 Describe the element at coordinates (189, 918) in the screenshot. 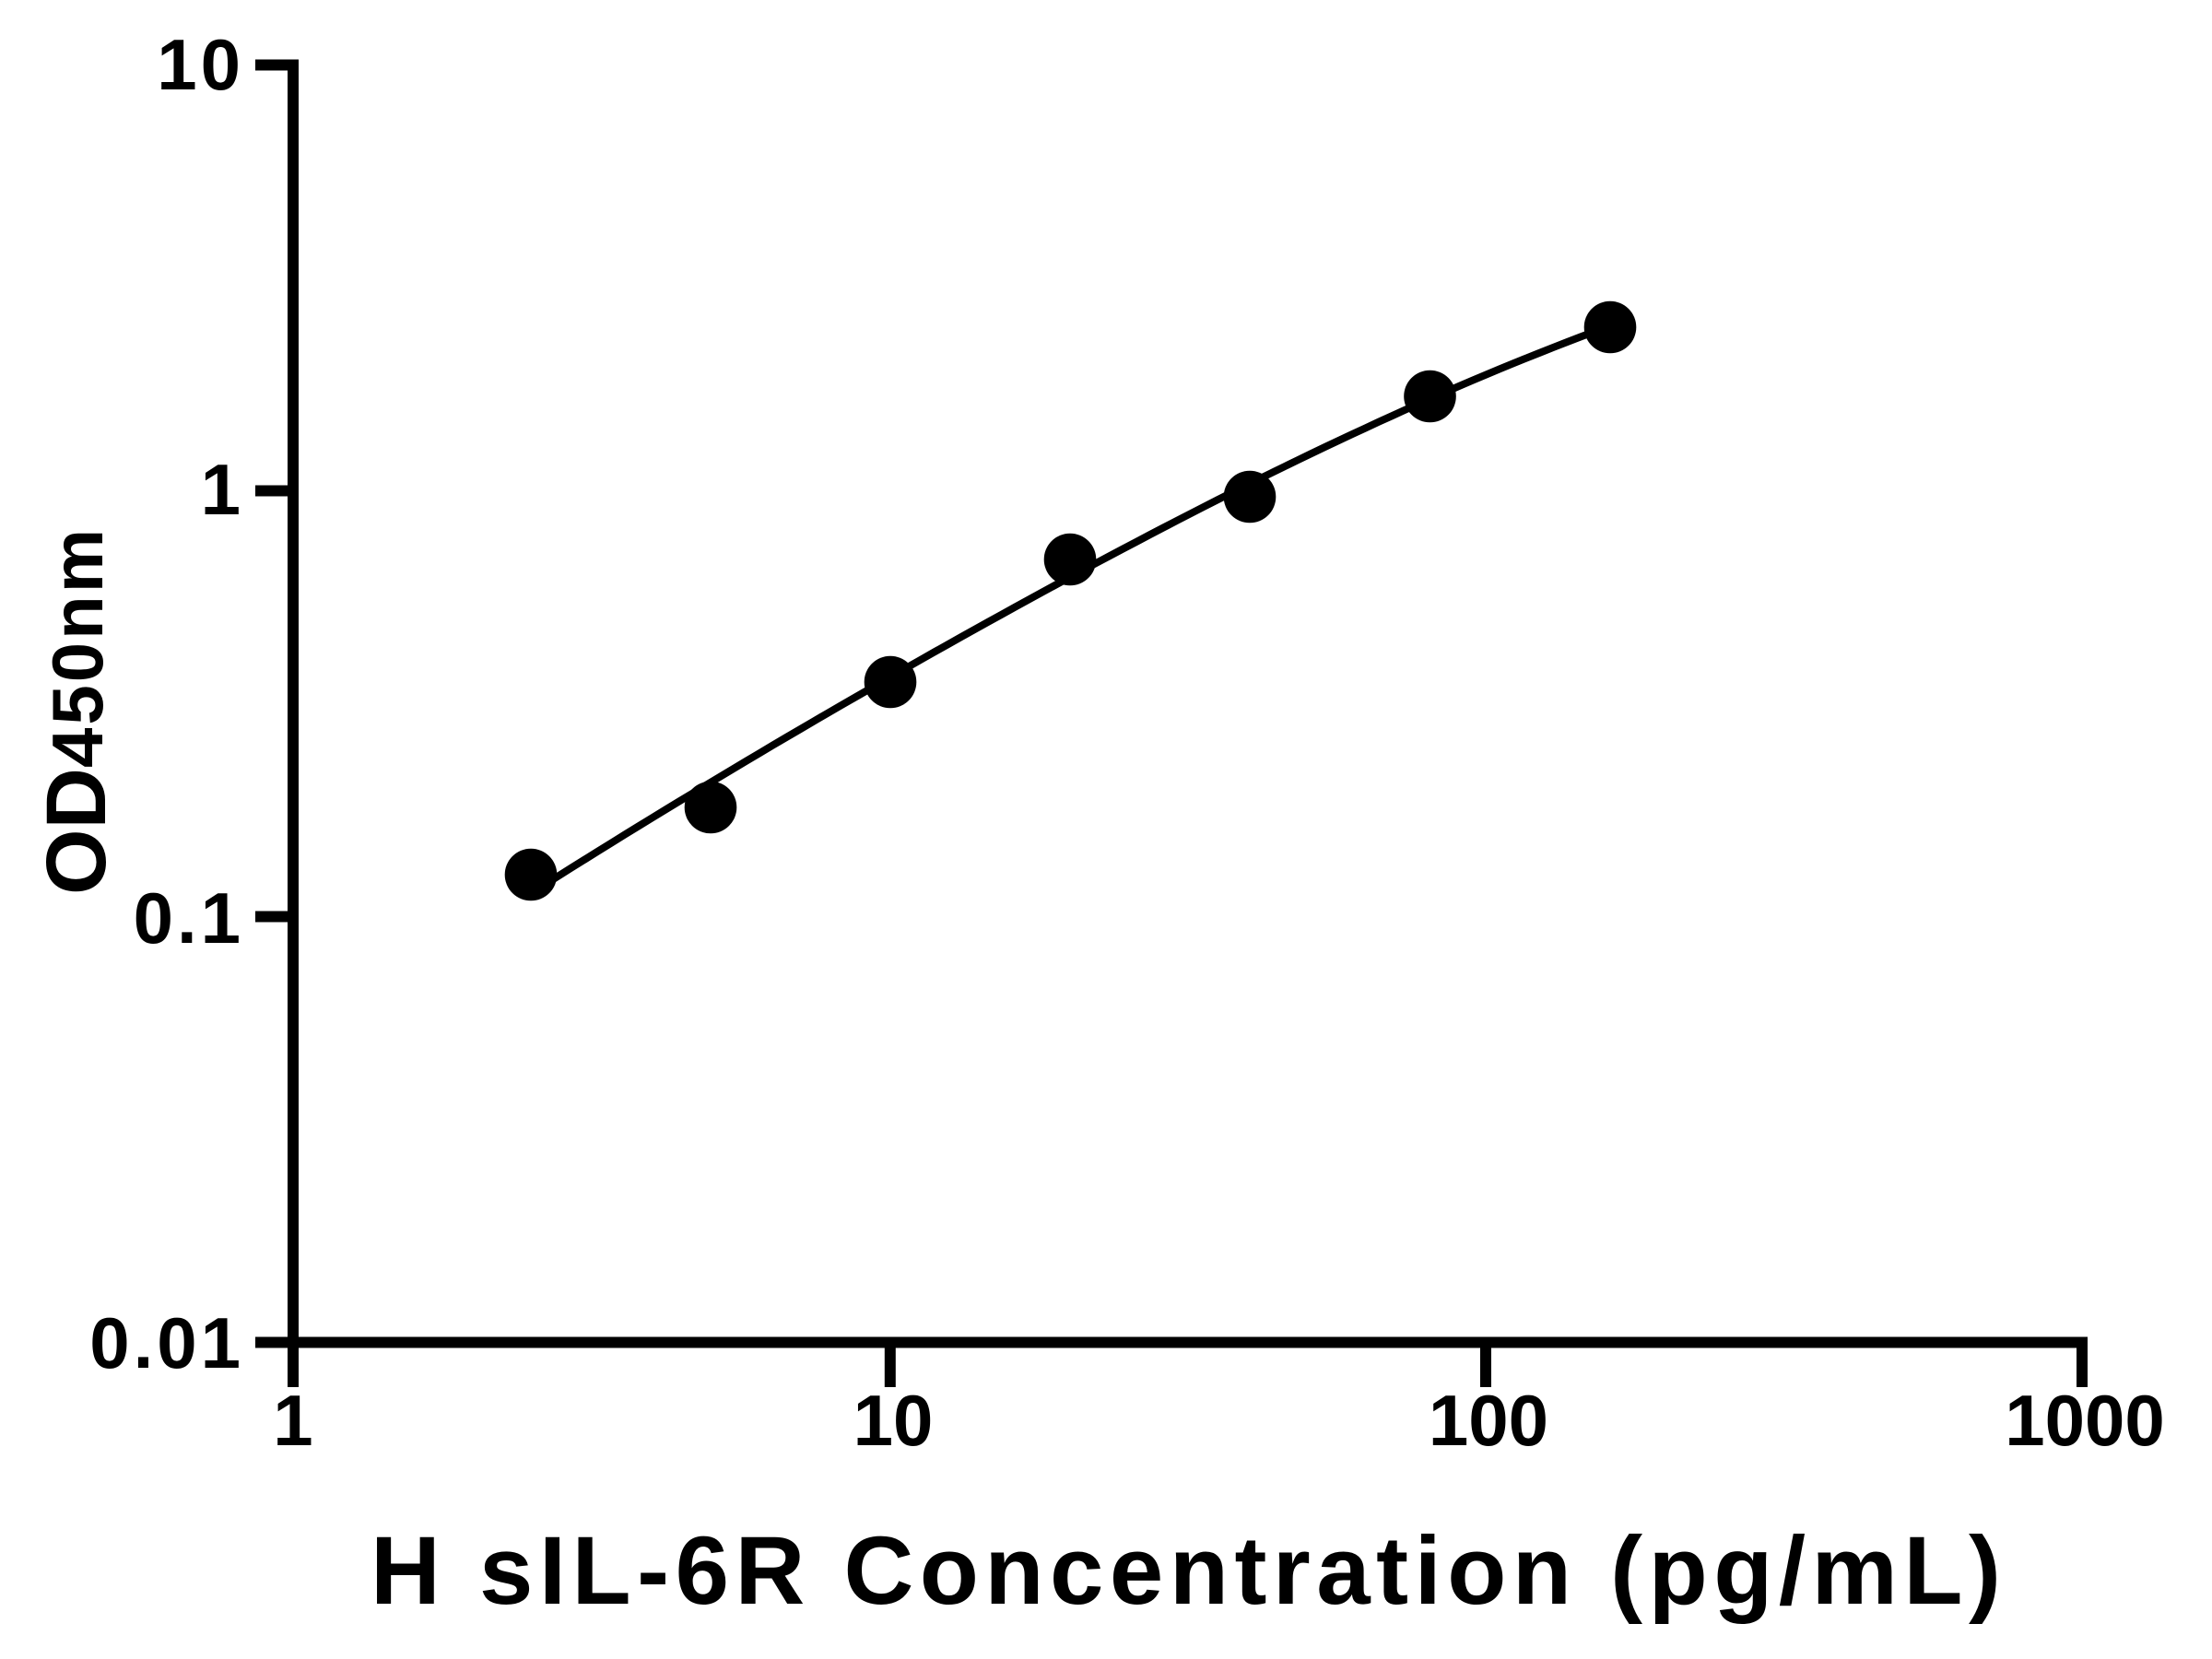

I see `svg-text: 0.1` at that location.